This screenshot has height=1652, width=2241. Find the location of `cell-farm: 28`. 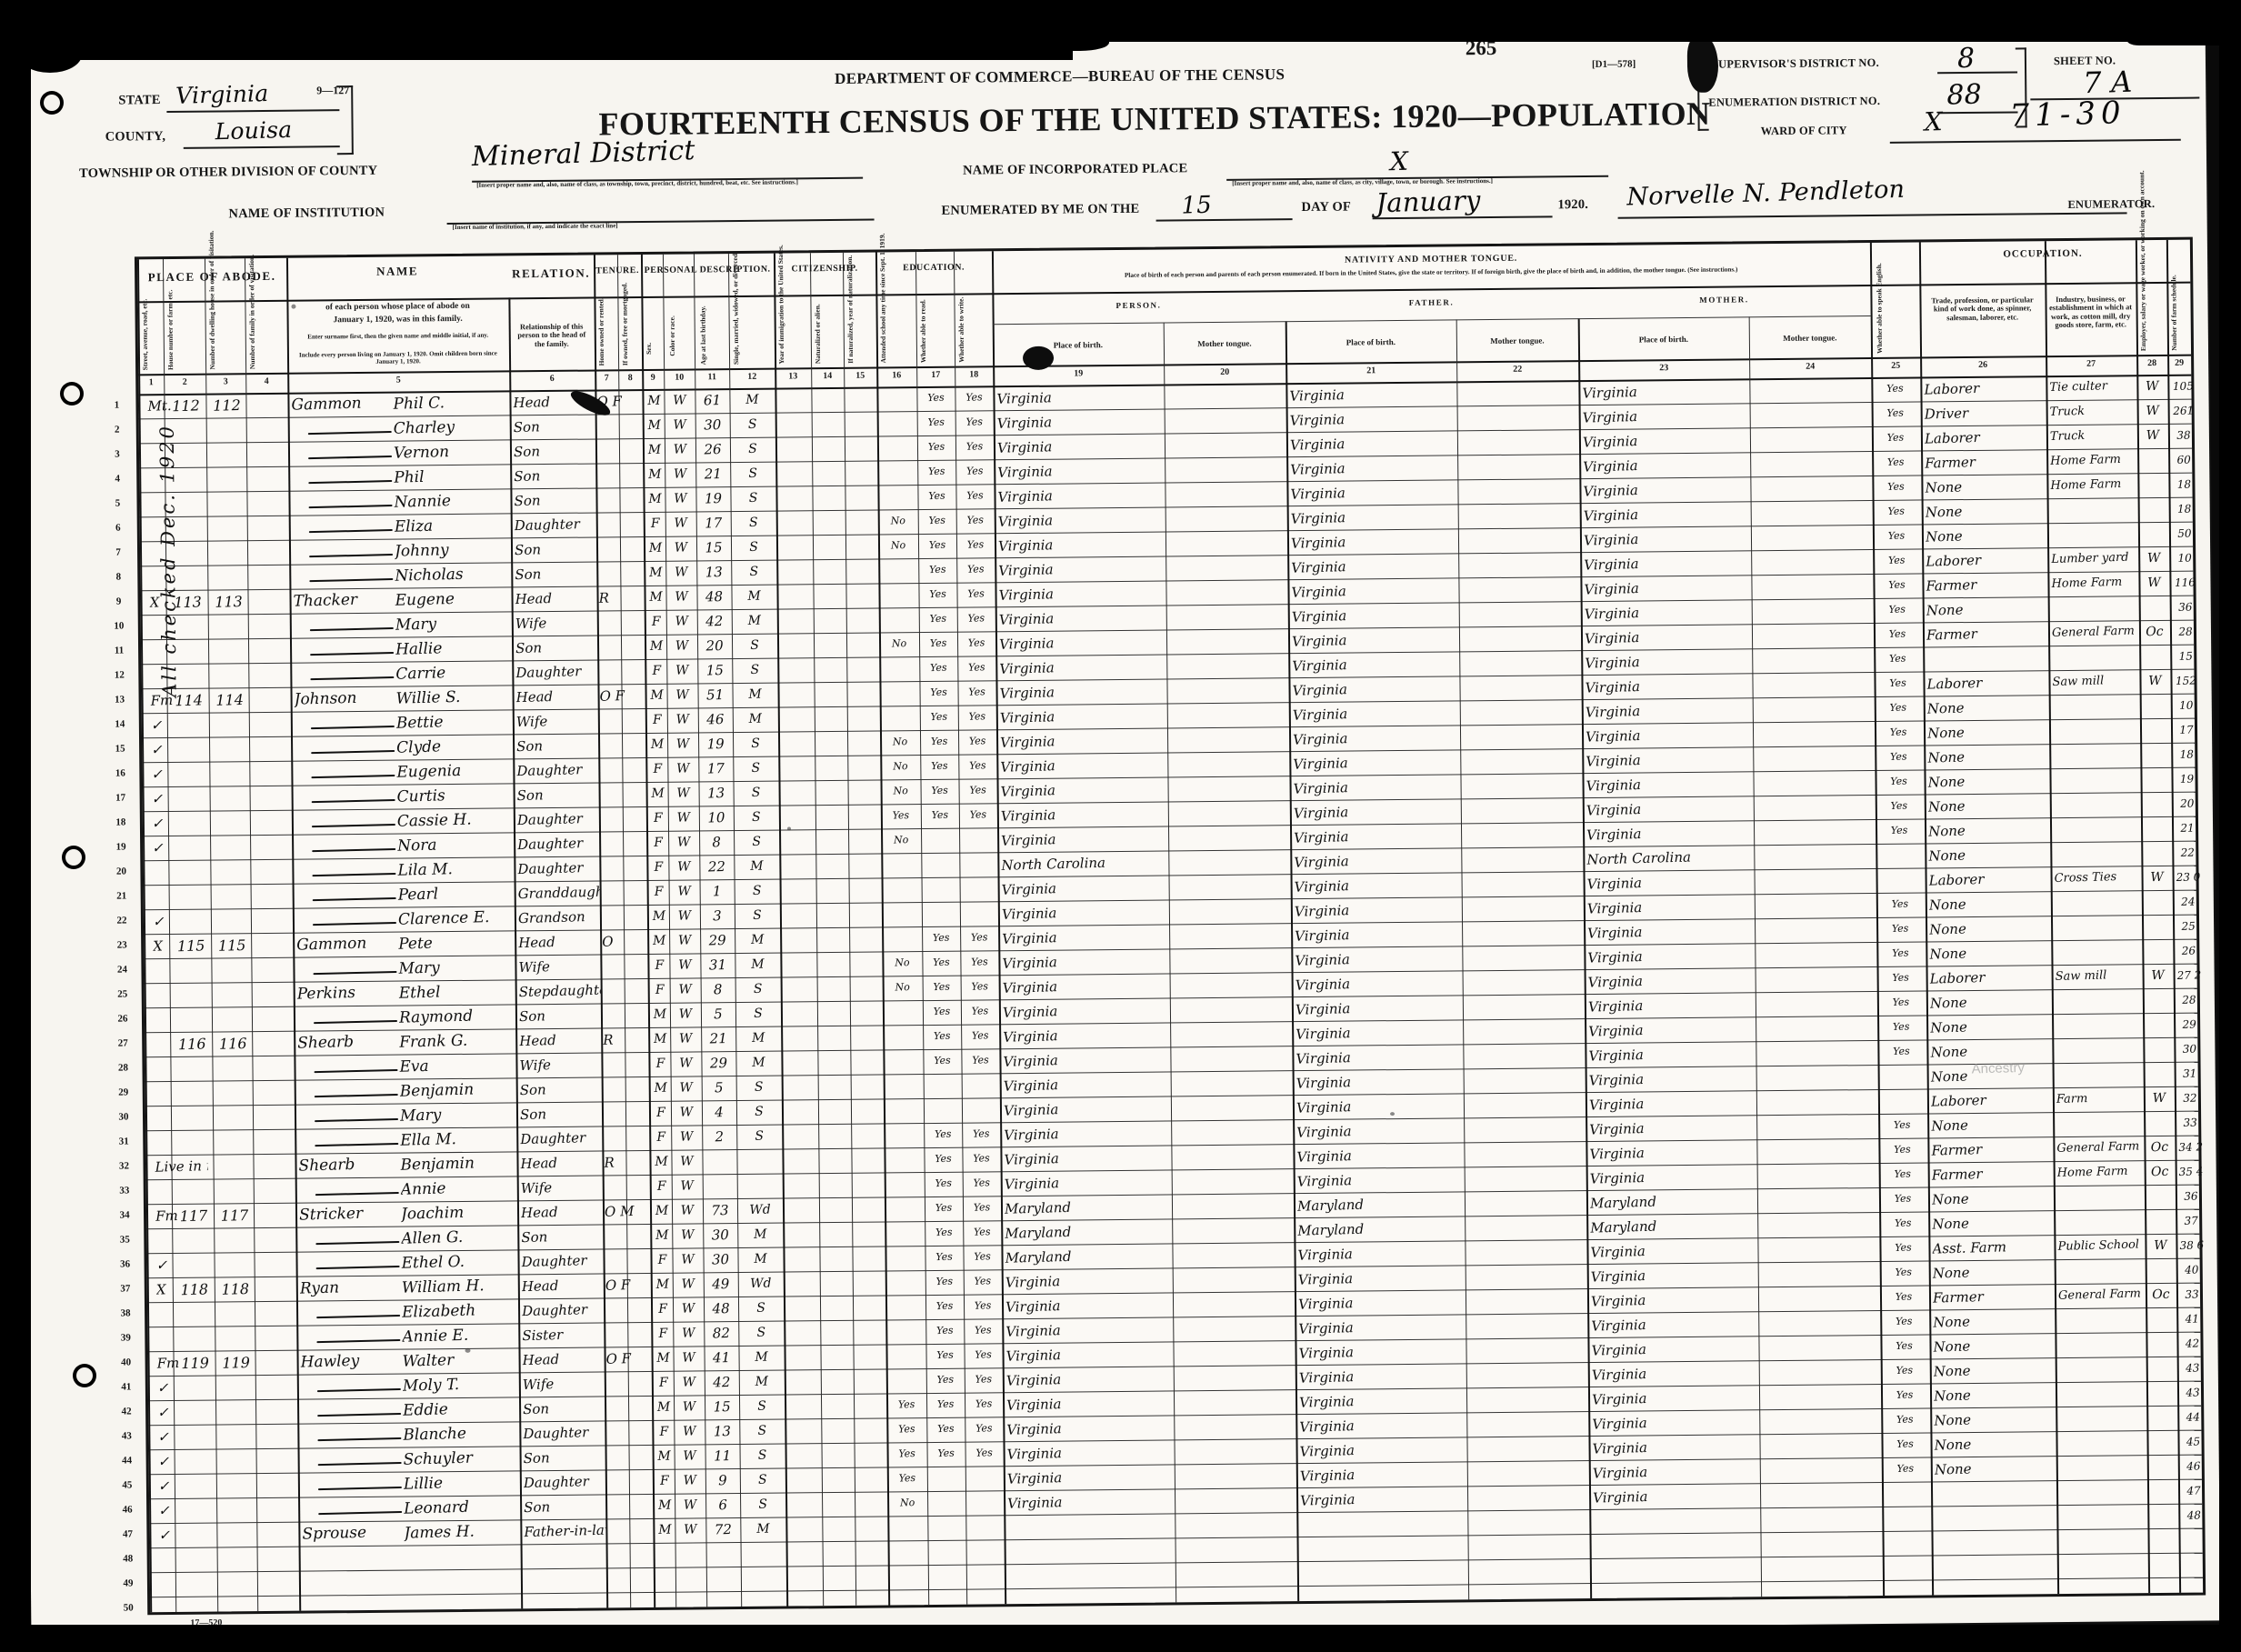

cell-farm: 28 is located at coordinates (2185, 631).